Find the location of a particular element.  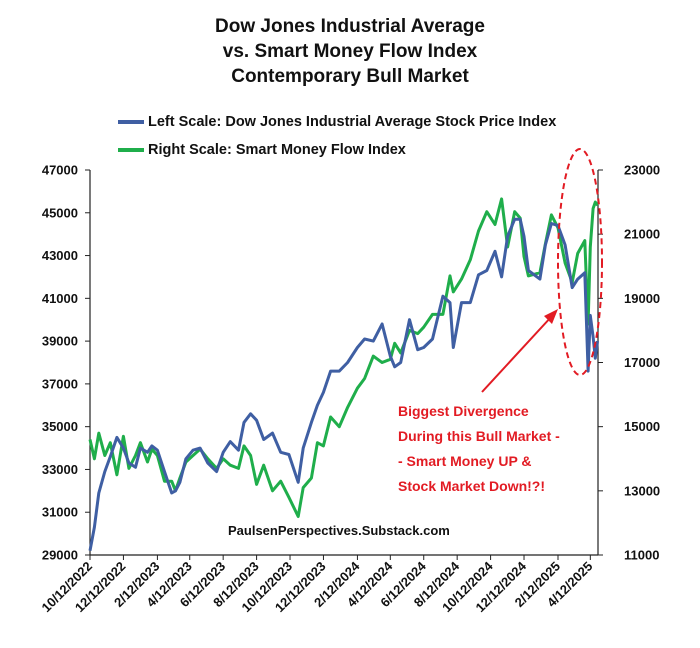

right-y-axis: 11000 13000 15000 17000 19000 21000 23000 is located at coordinates (629, 363).